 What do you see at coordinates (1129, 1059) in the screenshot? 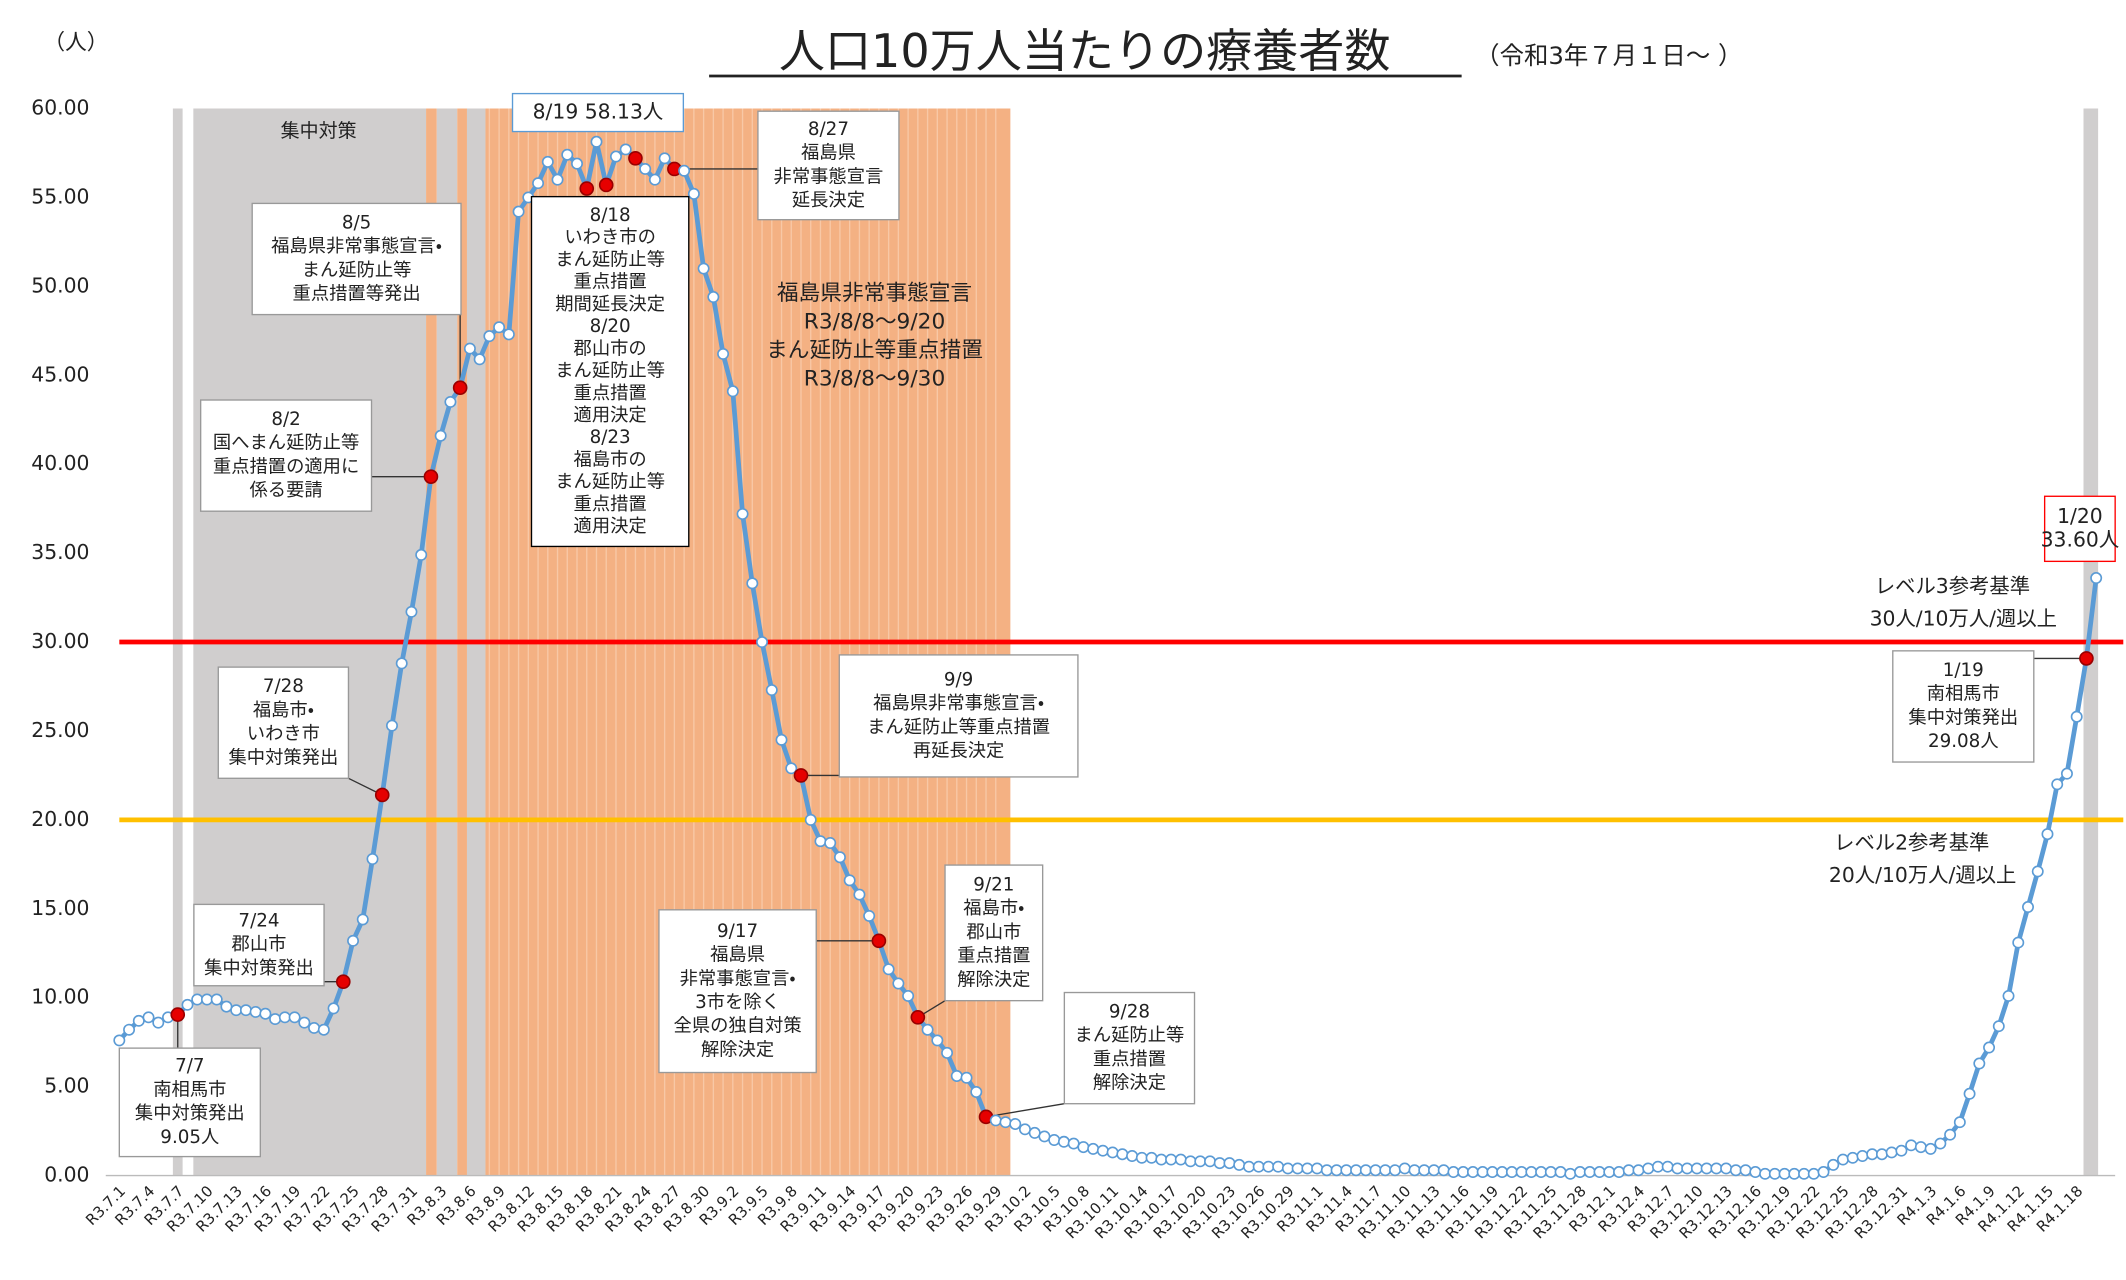
I see `callout-text: 重点措置` at bounding box center [1129, 1059].